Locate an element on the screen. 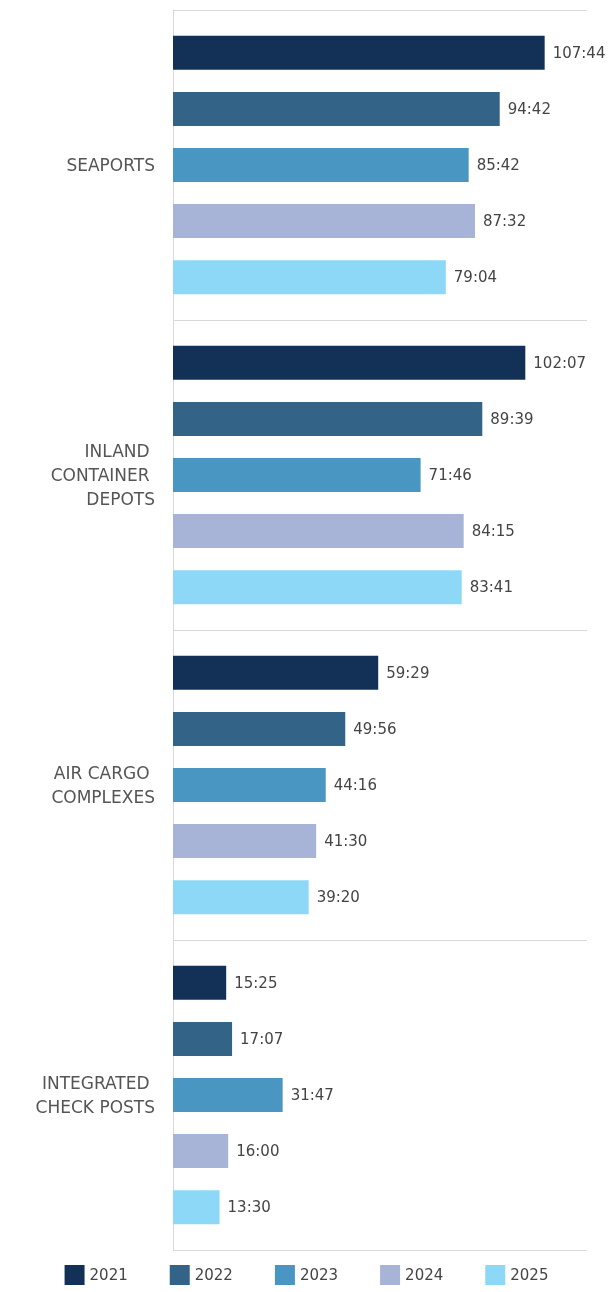 The image size is (613, 1292). data-label: 17:07 is located at coordinates (262, 1038).